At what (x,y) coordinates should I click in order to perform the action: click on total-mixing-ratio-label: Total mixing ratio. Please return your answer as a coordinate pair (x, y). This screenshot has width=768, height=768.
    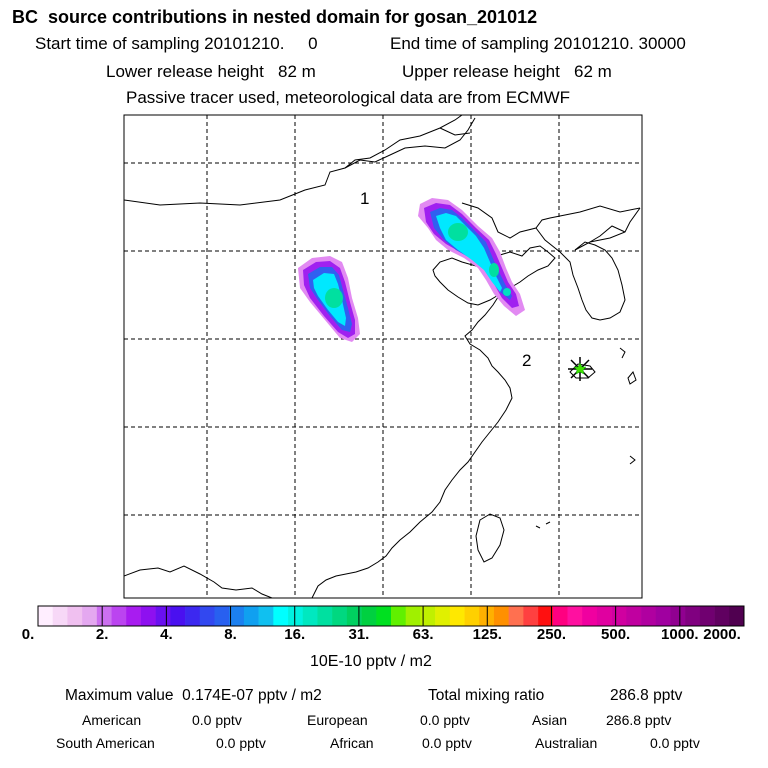
    Looking at the image, I should click on (486, 695).